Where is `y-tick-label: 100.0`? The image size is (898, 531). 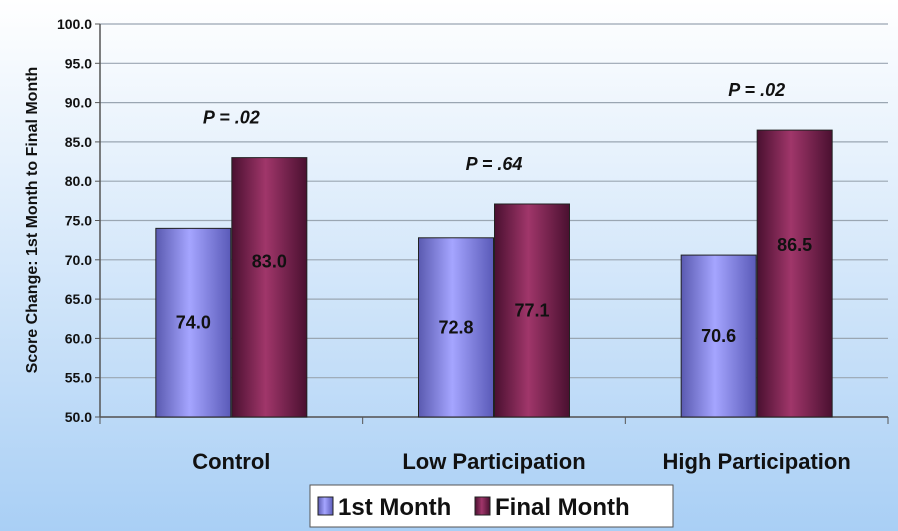 y-tick-label: 100.0 is located at coordinates (74, 24).